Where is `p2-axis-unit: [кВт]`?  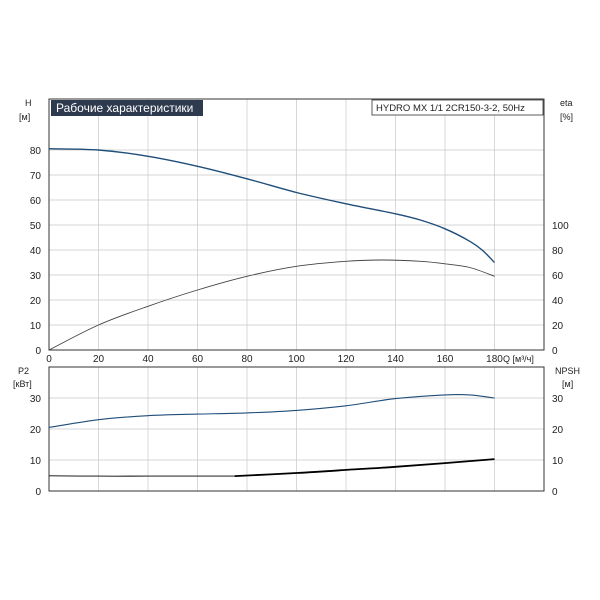
p2-axis-unit: [кВт] is located at coordinates (22, 384).